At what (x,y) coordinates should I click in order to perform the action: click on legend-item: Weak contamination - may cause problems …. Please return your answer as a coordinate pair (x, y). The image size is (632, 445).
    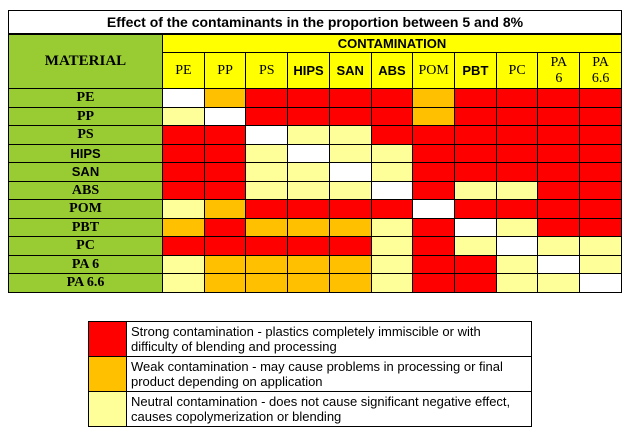
    Looking at the image, I should click on (310, 374).